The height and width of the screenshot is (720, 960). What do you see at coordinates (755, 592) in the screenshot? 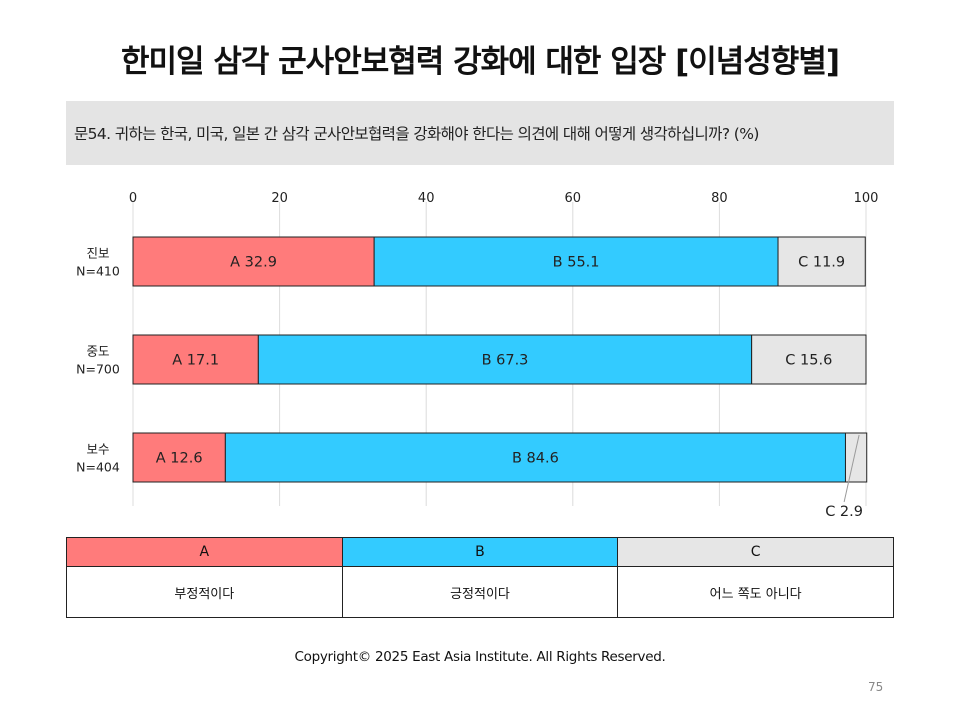
I see `legend-label-c: 어느 쪽도 아니다` at bounding box center [755, 592].